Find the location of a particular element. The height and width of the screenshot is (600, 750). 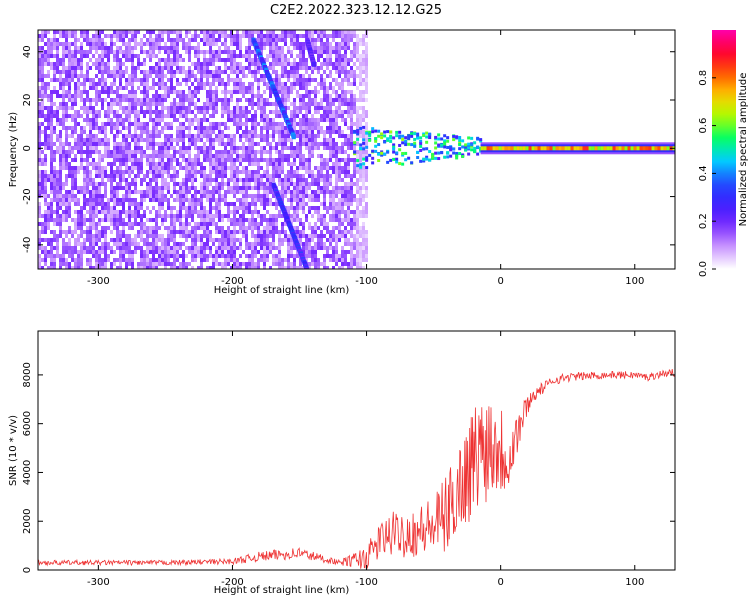

y-tick-label: 8000 is located at coordinates (27, 374).